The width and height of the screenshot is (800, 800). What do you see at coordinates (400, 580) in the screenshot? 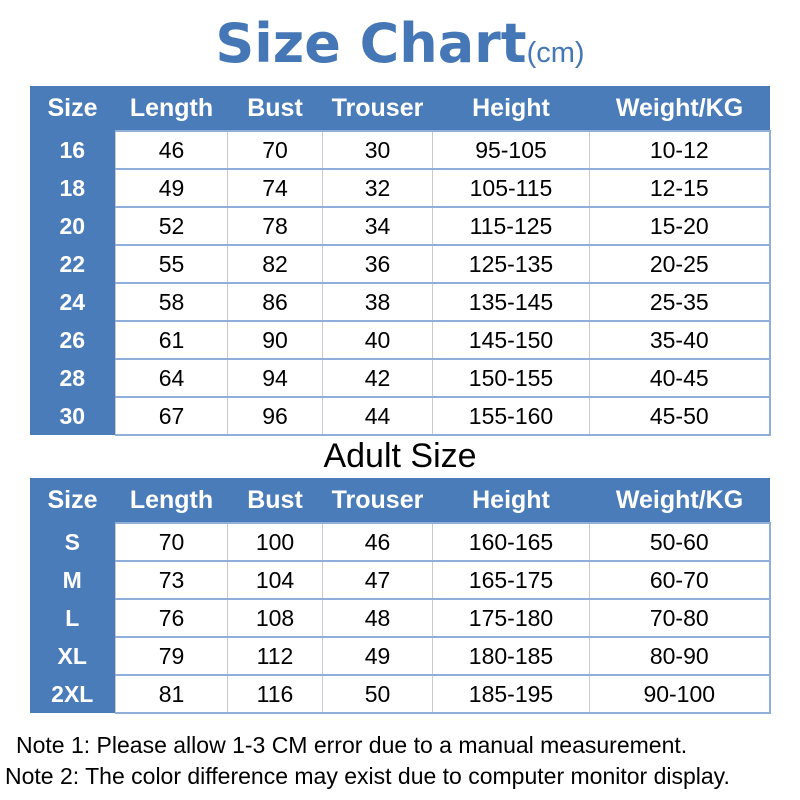
I see `table-row: M 73 104 47 165-175 60-70` at bounding box center [400, 580].